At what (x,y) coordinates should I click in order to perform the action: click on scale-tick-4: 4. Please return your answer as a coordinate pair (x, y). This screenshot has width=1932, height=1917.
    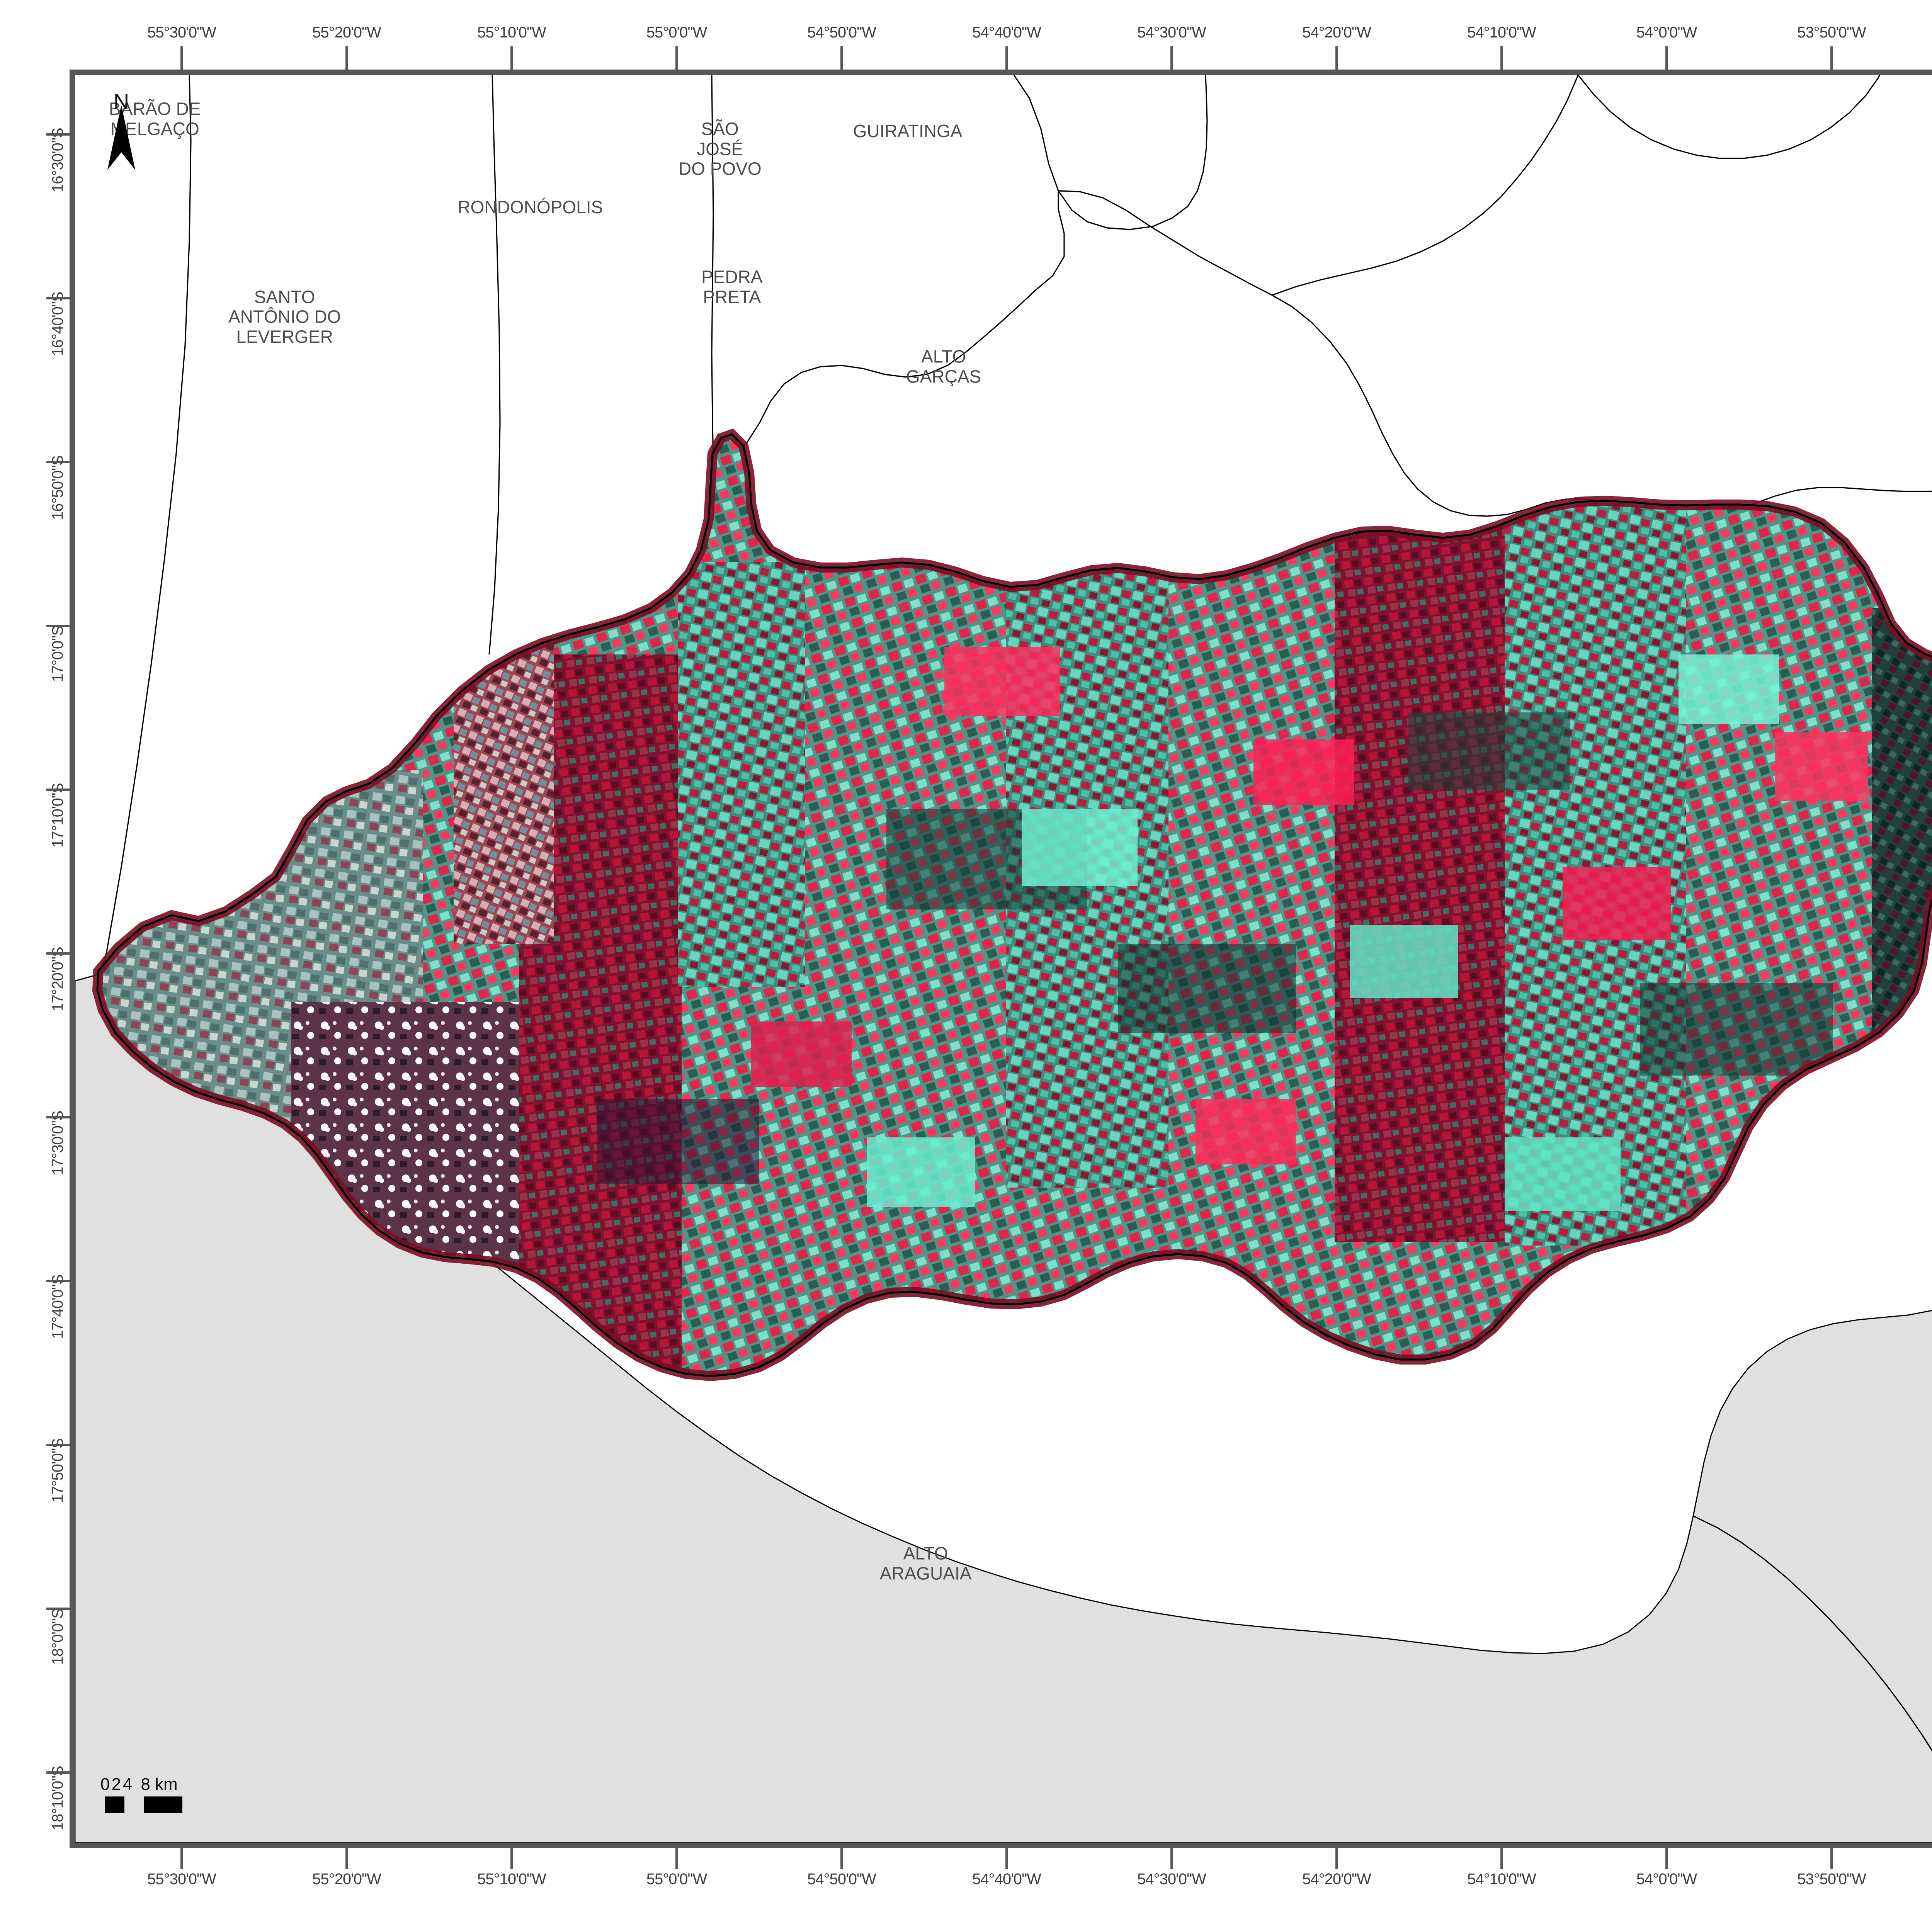
    Looking at the image, I should click on (128, 1784).